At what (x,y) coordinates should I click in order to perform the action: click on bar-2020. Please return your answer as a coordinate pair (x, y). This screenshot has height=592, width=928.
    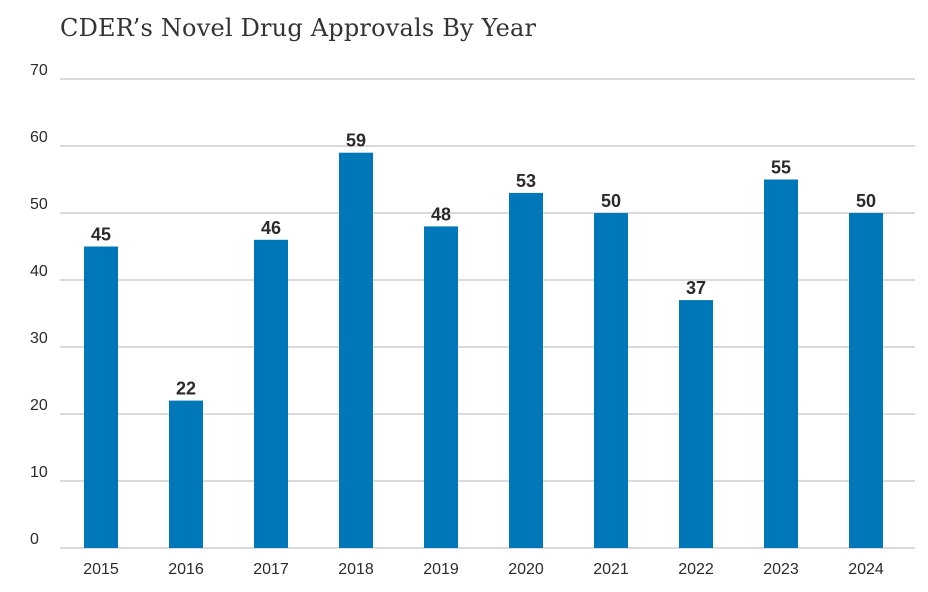
    Looking at the image, I should click on (526, 370).